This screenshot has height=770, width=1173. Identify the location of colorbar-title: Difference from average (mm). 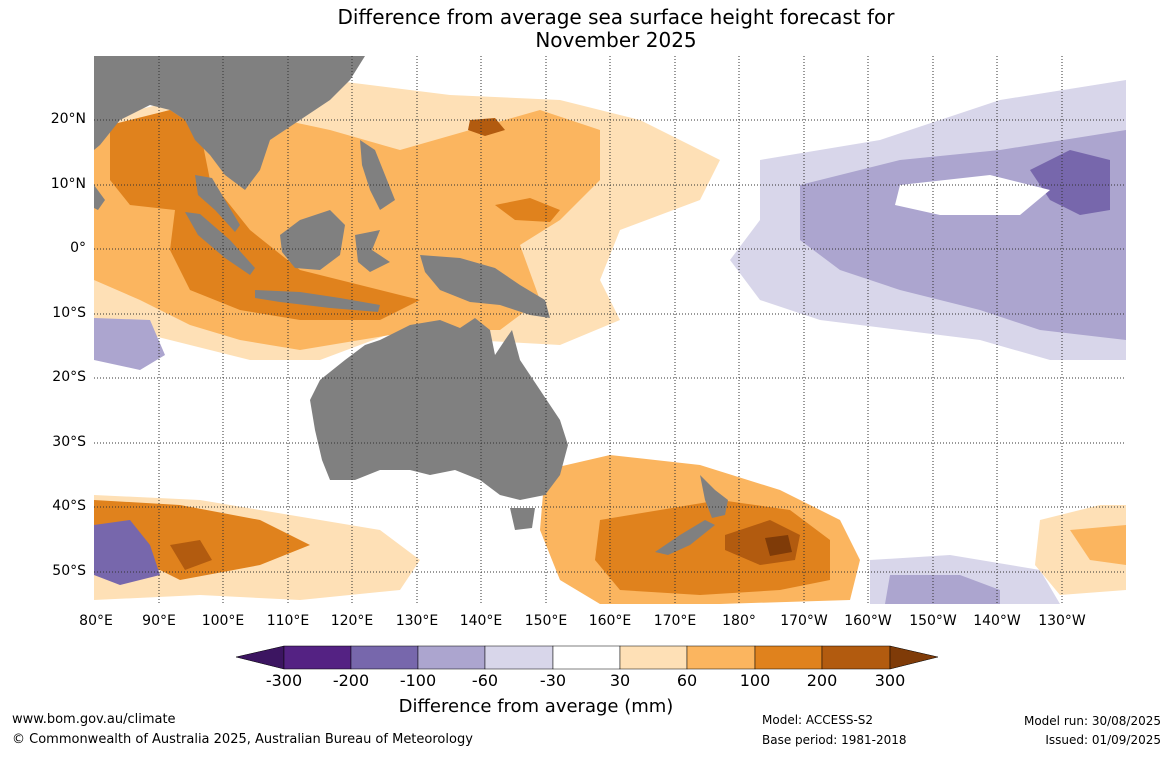
(536, 706).